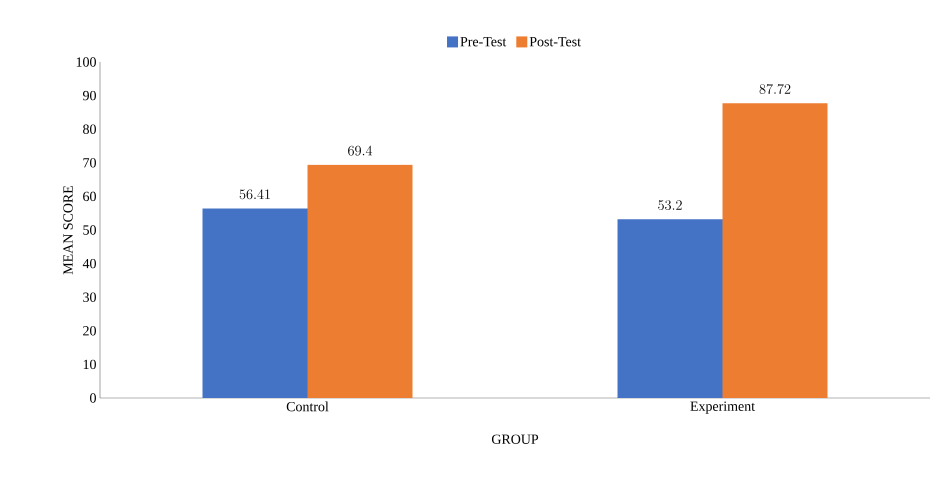  I want to click on y-tick-label: 50, so click(89, 230).